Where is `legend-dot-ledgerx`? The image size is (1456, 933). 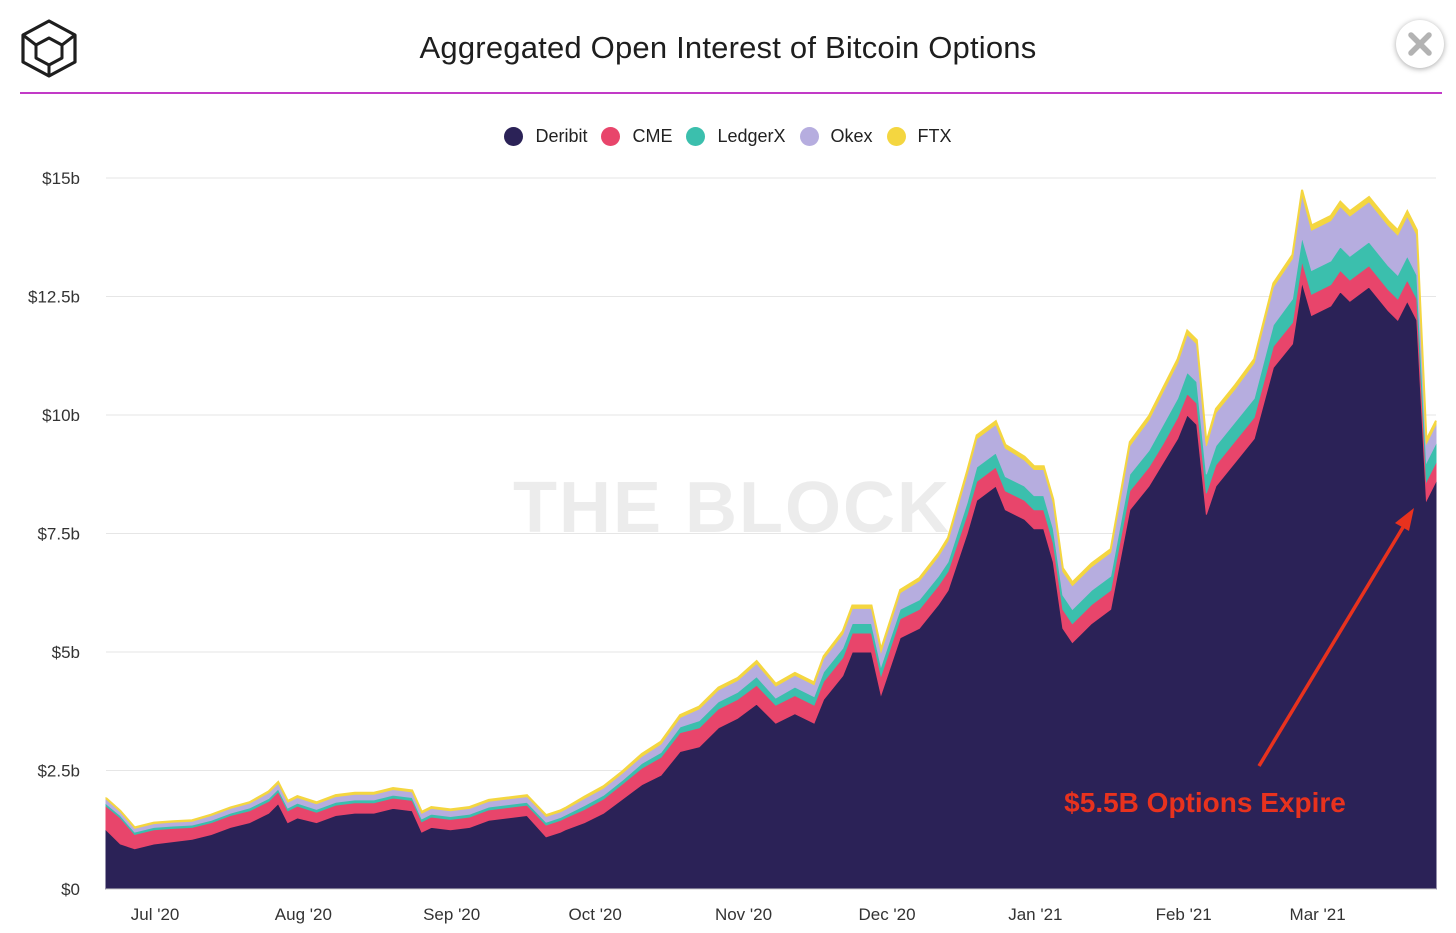 legend-dot-ledgerx is located at coordinates (696, 136).